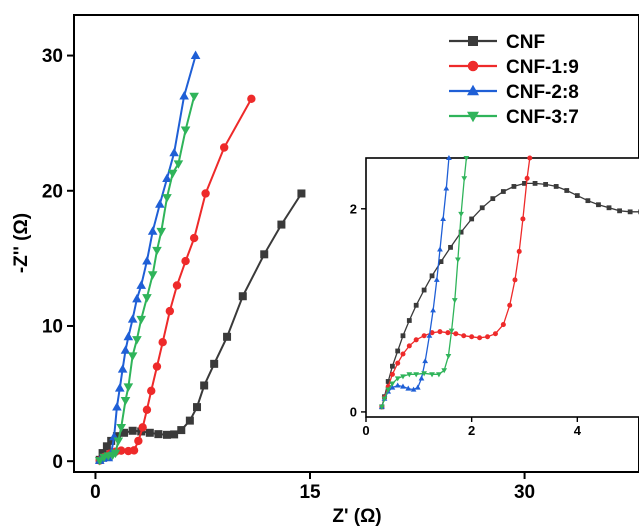 The width and height of the screenshot is (639, 527). Describe the element at coordinates (353, 411) in the screenshot. I see `inset-y-tick-label: 0` at that location.